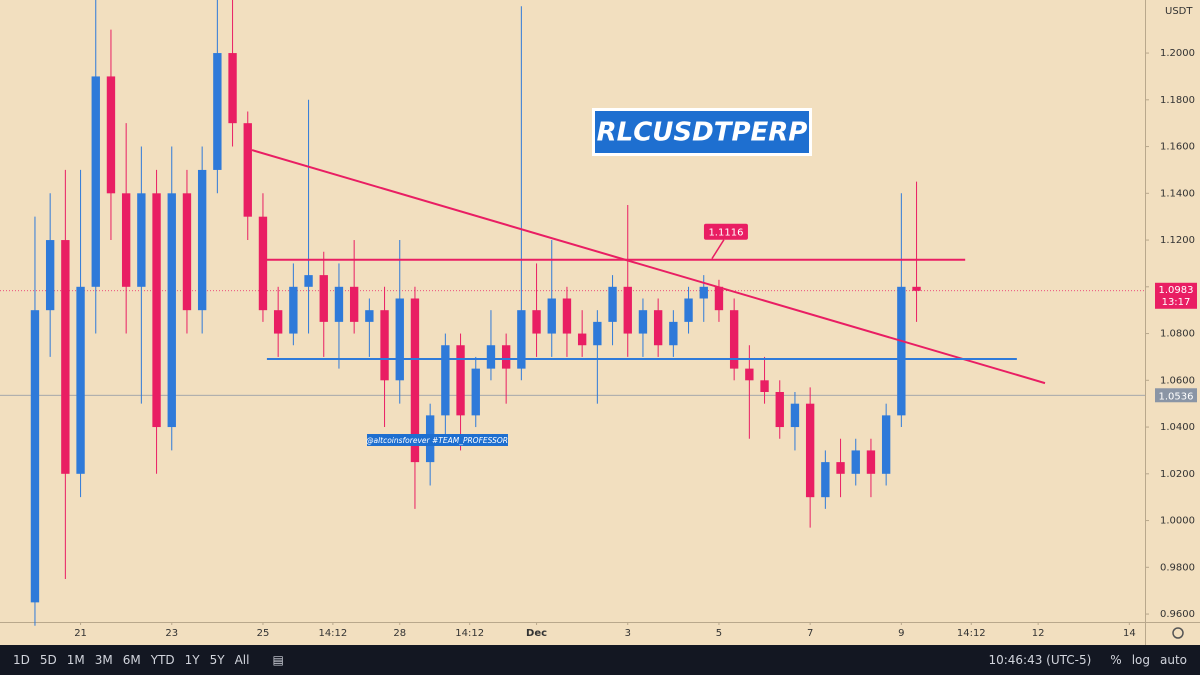  What do you see at coordinates (1140, 660) in the screenshot?
I see `log-toggle: log` at bounding box center [1140, 660].